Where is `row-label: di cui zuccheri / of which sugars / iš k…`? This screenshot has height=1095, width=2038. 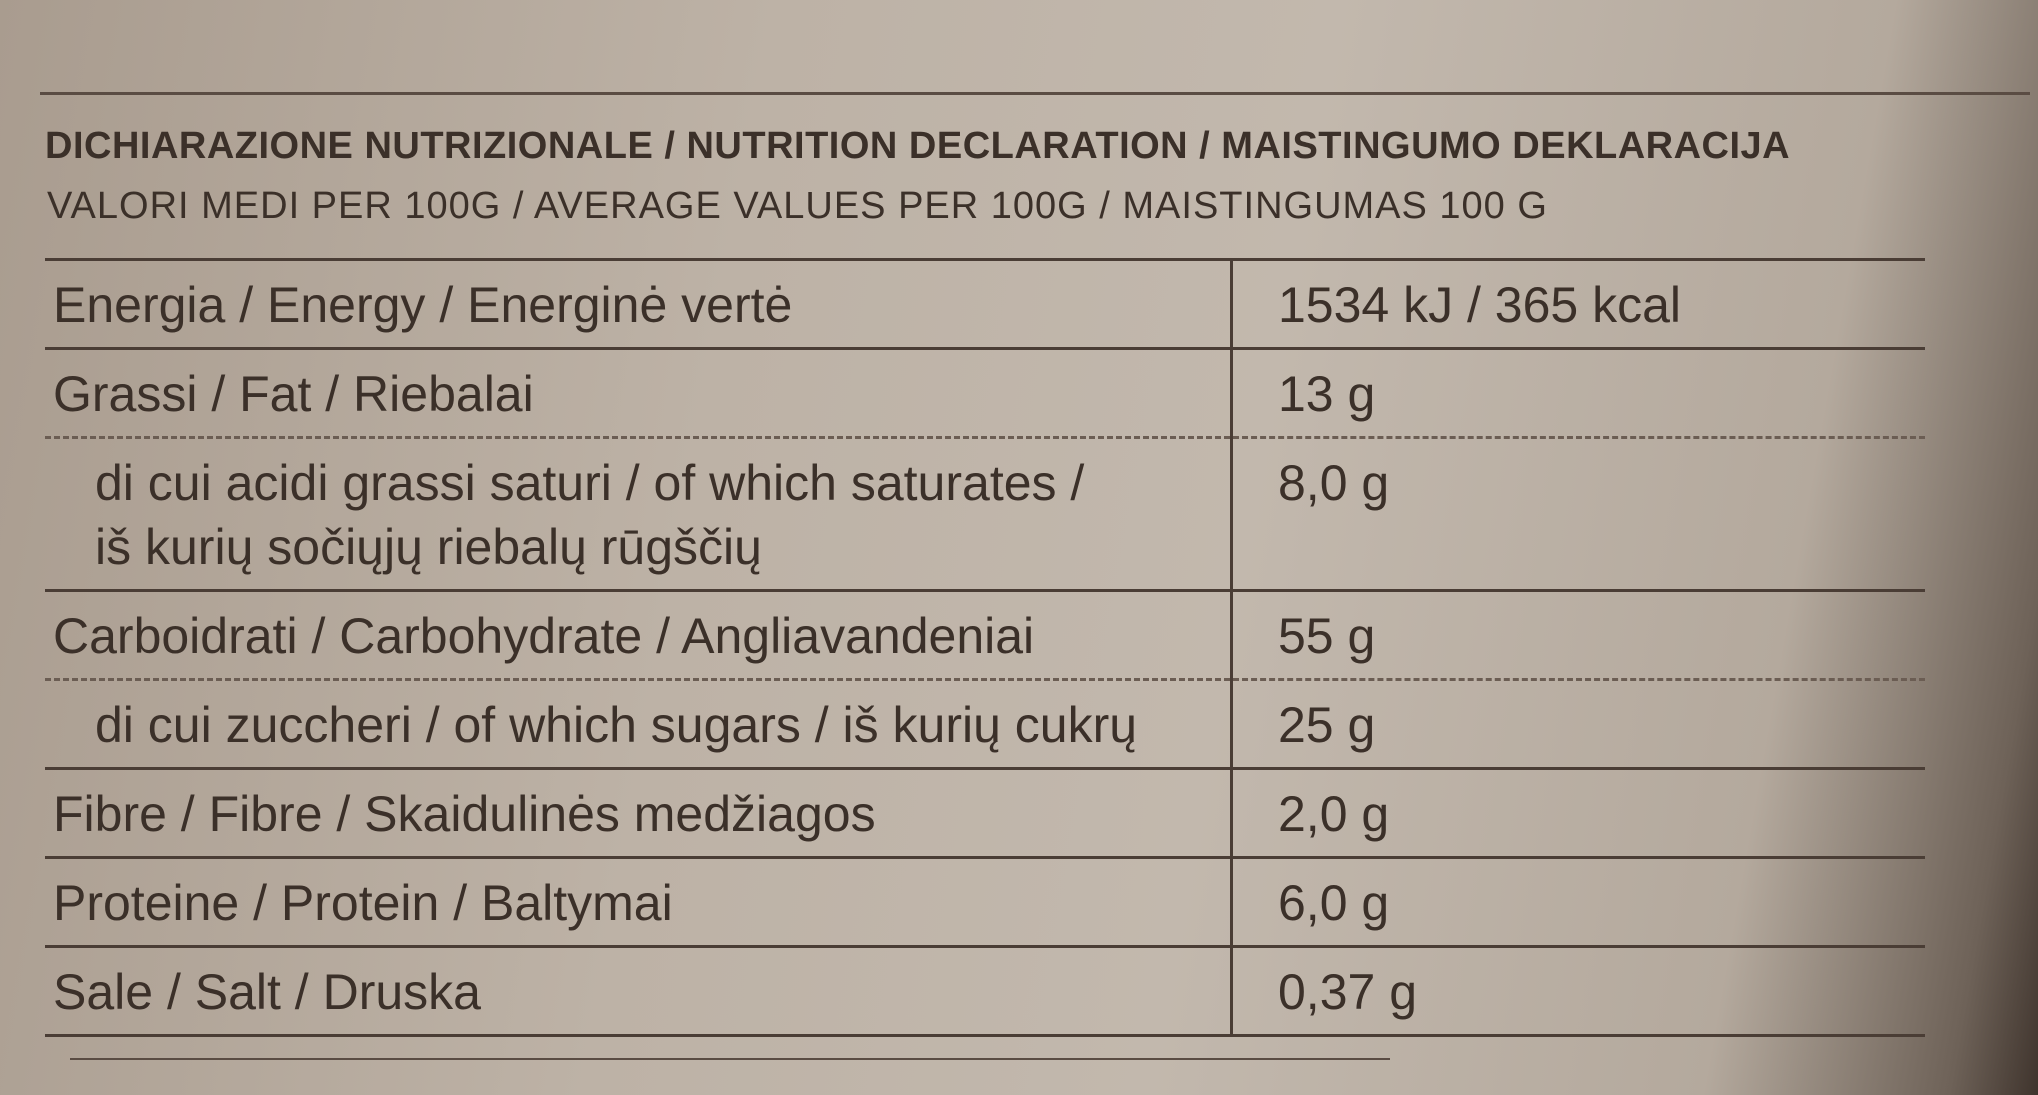 row-label: di cui zuccheri / of which sugars / iš k… is located at coordinates (616, 725).